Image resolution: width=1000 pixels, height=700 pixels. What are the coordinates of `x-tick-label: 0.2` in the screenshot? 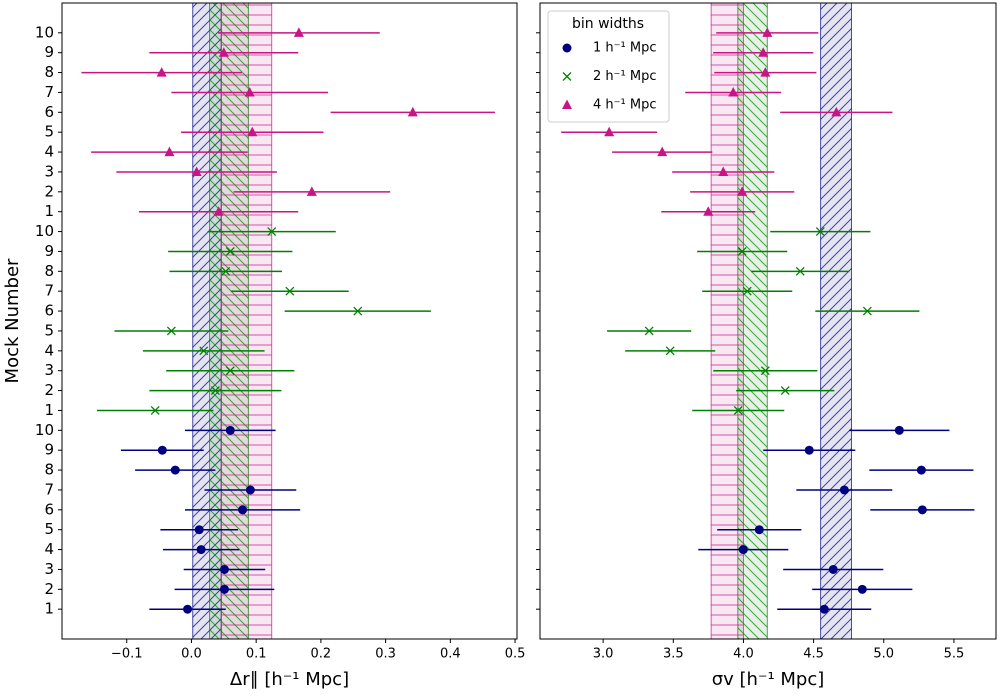 It's located at (321, 654).